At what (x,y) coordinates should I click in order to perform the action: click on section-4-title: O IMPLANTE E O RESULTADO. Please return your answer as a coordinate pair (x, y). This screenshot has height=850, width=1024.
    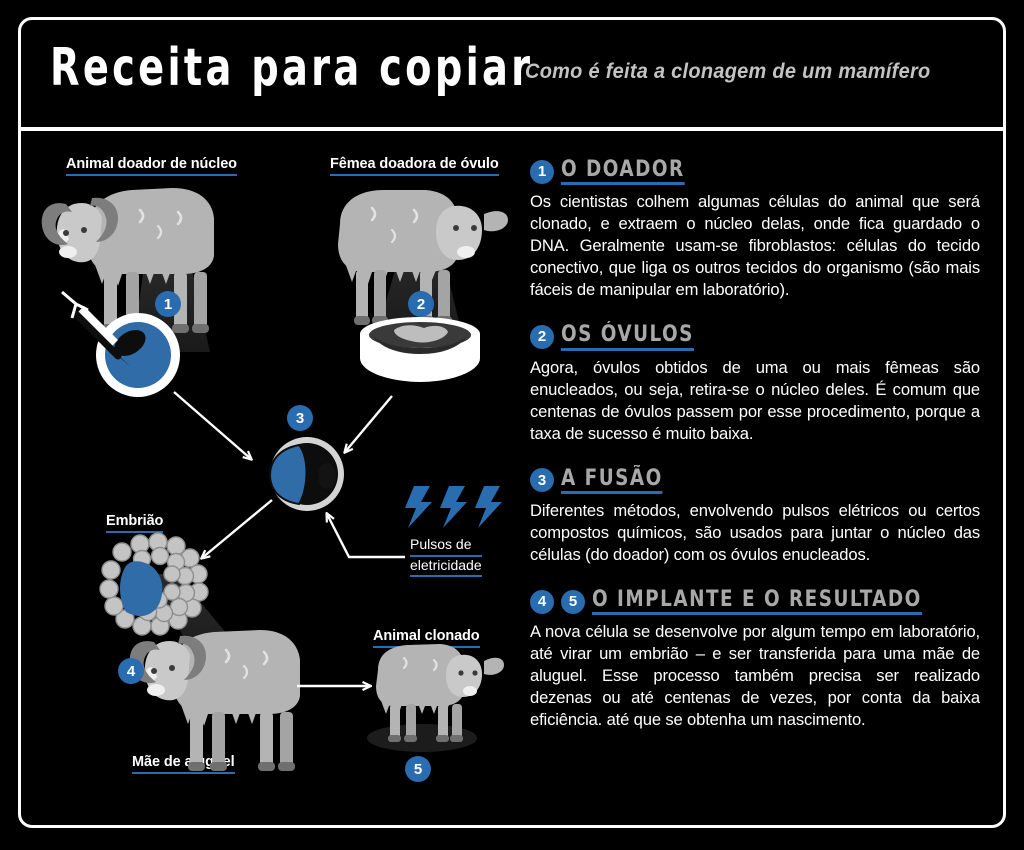
    Looking at the image, I should click on (757, 602).